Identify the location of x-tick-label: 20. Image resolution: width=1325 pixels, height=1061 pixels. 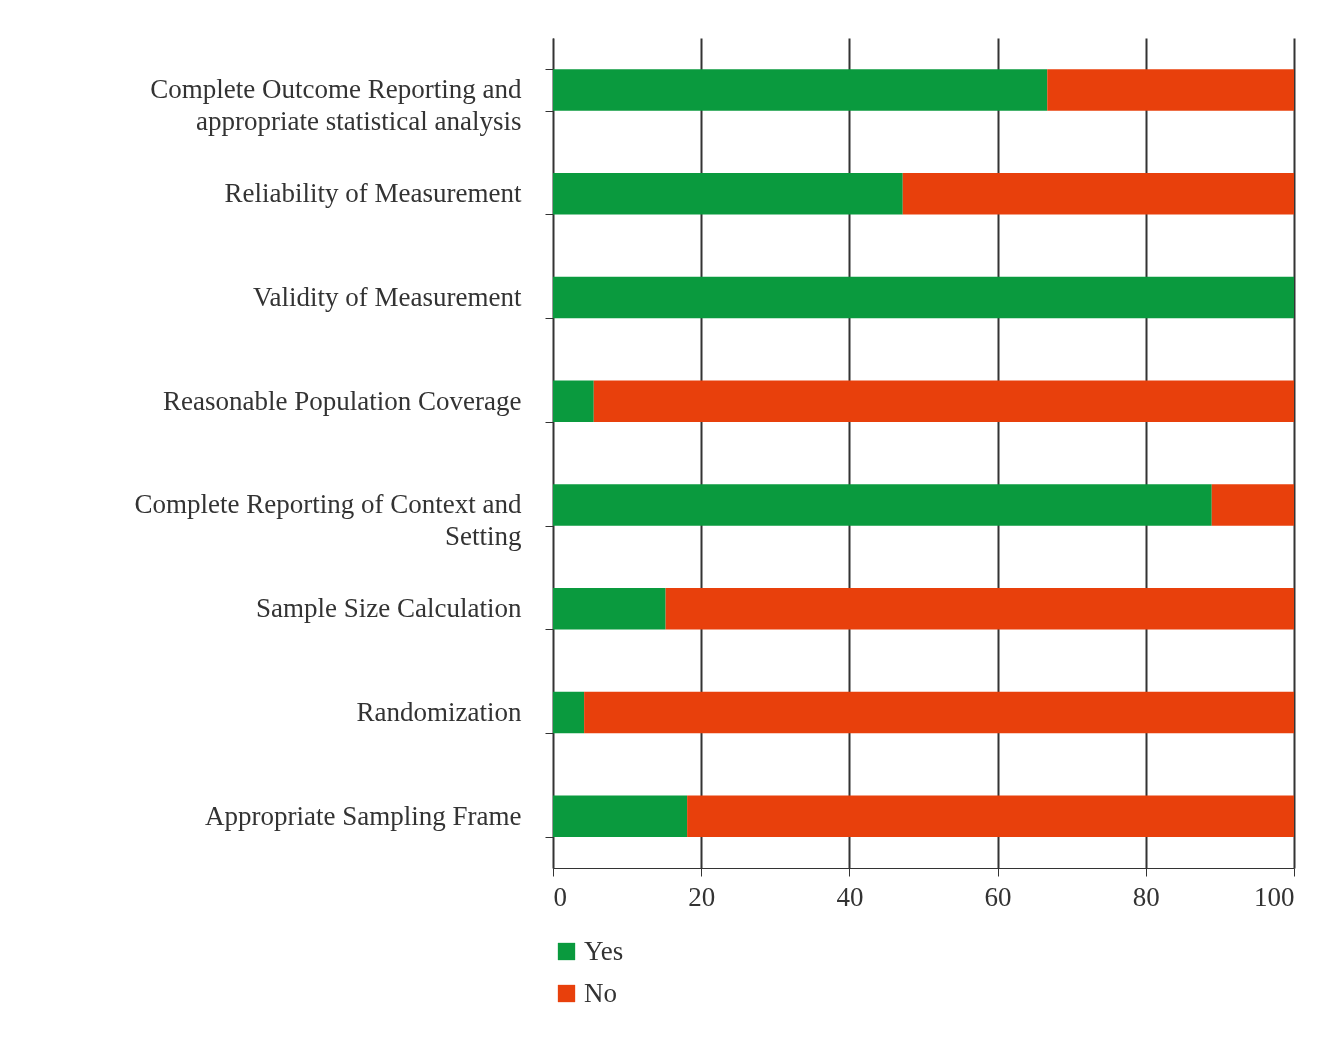
(702, 896).